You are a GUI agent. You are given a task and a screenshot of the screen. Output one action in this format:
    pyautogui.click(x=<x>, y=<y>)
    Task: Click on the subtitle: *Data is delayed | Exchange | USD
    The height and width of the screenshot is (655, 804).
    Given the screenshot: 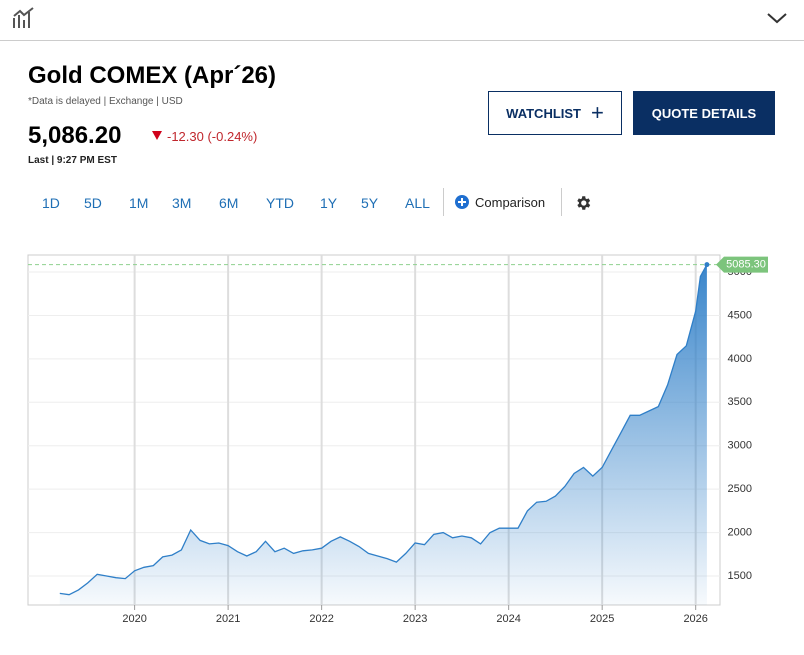 What is the action you would take?
    pyautogui.click(x=105, y=101)
    